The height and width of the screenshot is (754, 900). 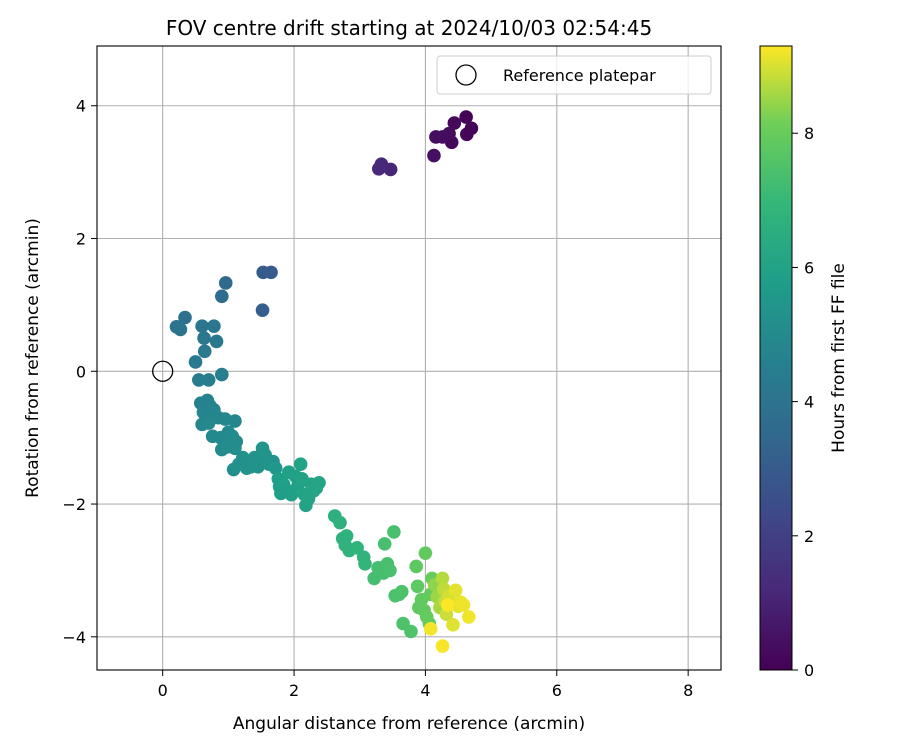 I want to click on legend: Reference platepar, so click(x=574, y=75).